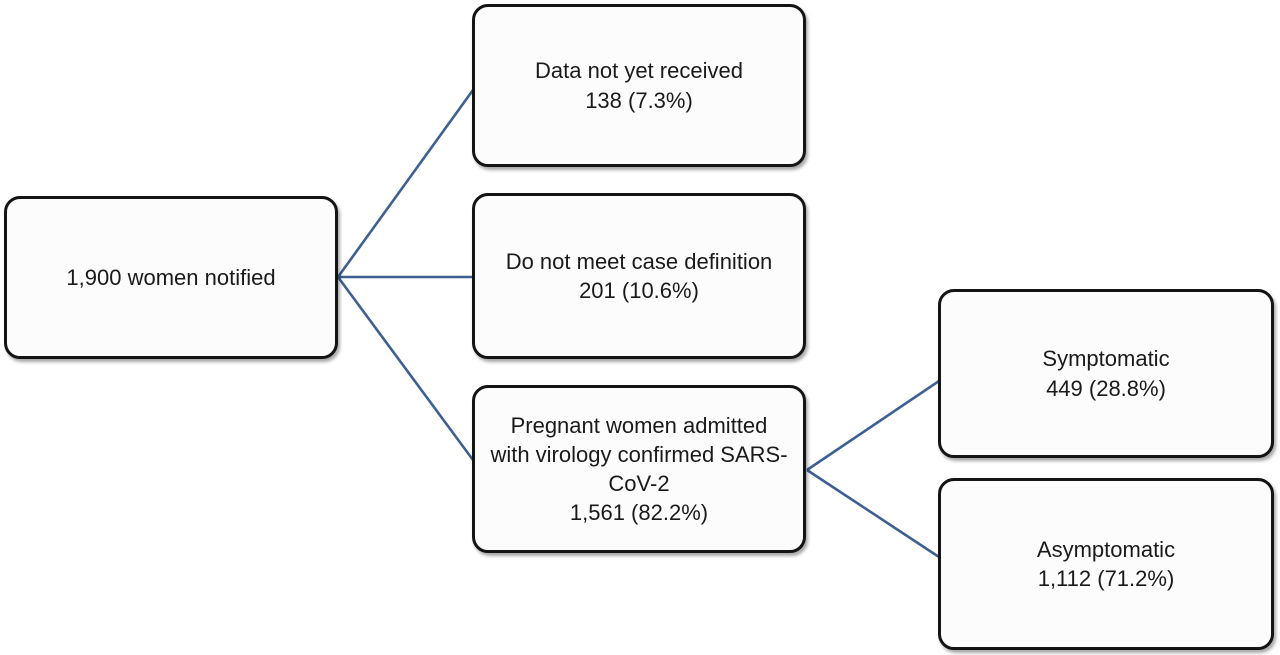  I want to click on flow-box-label: 1,900 women notified, so click(171, 277).